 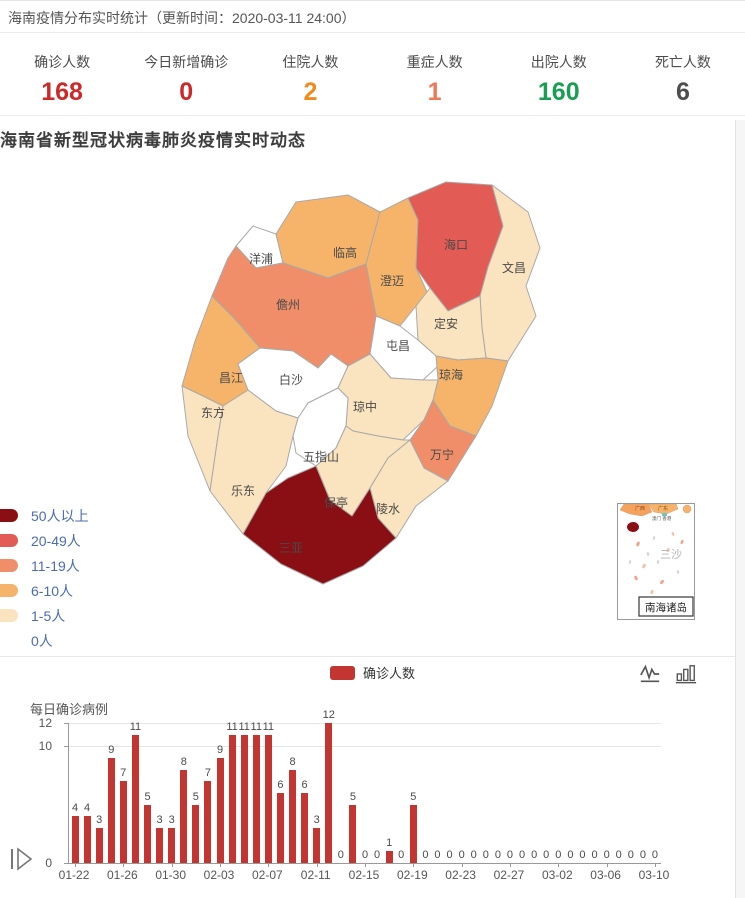 I want to click on legend-label: 0人, so click(x=42, y=640).